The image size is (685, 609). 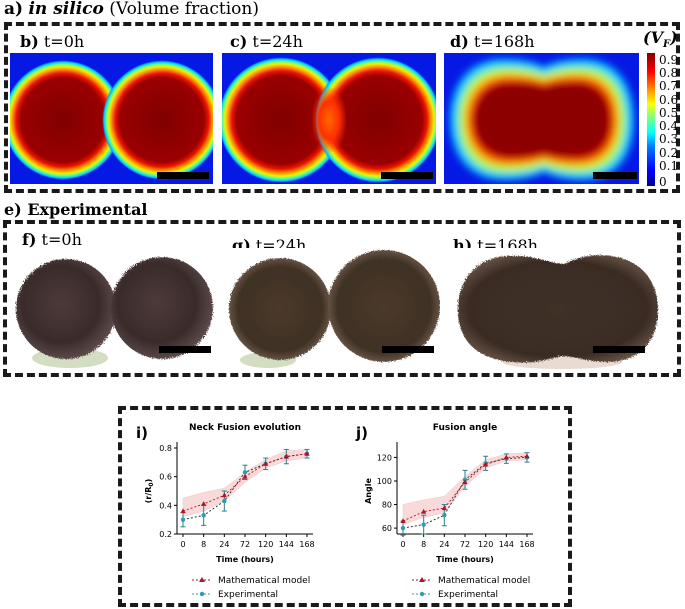 What do you see at coordinates (245, 483) in the screenshot?
I see `model-confidence-band` at bounding box center [245, 483].